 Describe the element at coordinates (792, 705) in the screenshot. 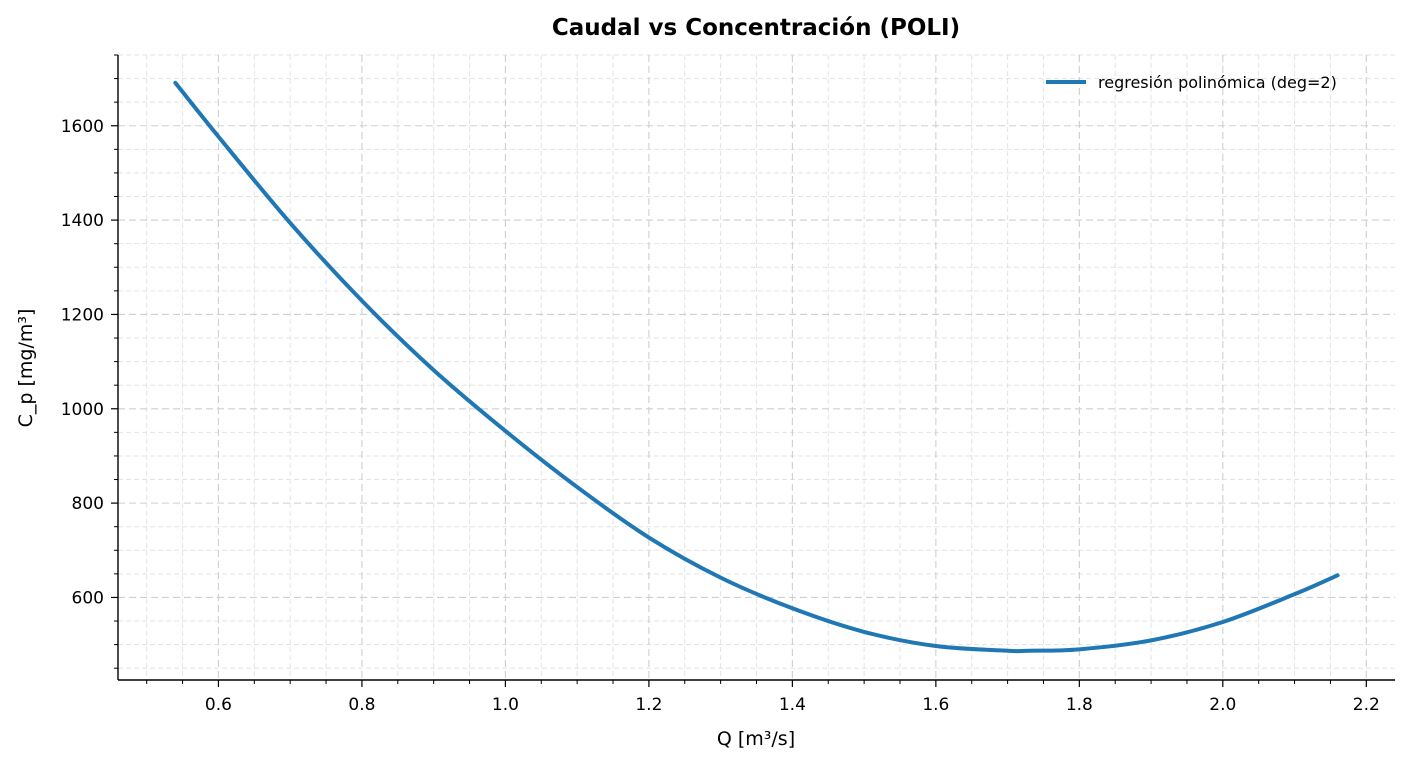

I see `x-tick-label: 1.4` at that location.